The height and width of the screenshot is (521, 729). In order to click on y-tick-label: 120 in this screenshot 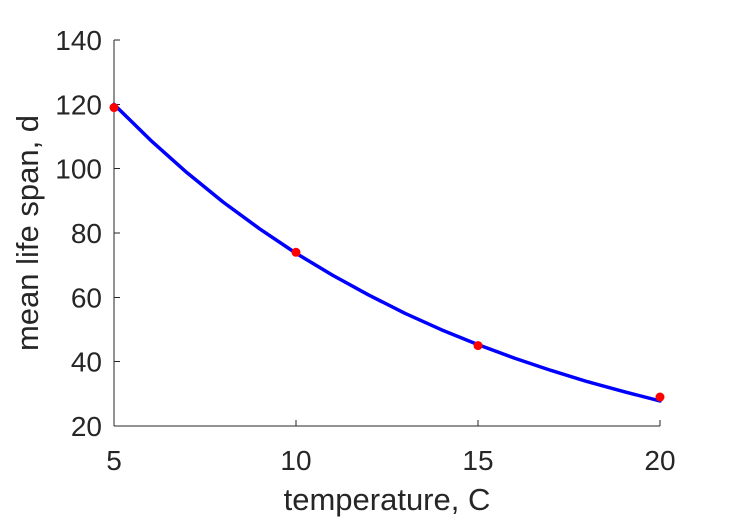, I will do `click(78, 104)`.